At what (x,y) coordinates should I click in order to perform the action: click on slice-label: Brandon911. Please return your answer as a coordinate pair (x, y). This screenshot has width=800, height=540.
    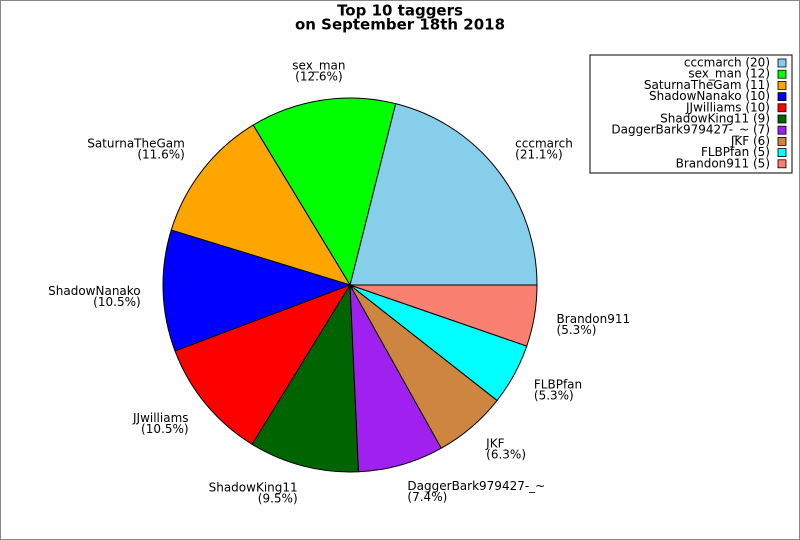
    Looking at the image, I should click on (594, 319).